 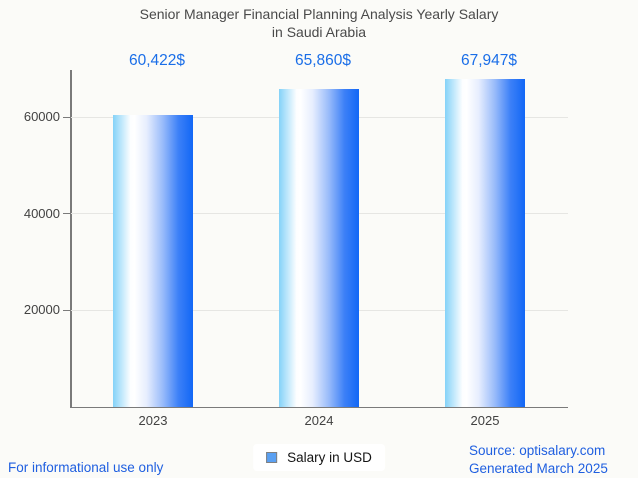 What do you see at coordinates (319, 420) in the screenshot?
I see `x-tick-label-2024: 2024` at bounding box center [319, 420].